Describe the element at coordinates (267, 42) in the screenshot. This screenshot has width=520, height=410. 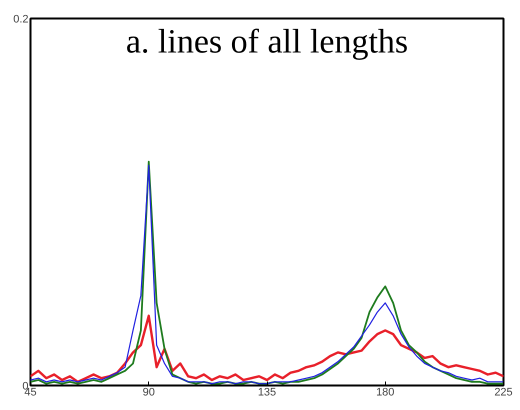
I see `chart-title: a. lines of all lengths` at that location.